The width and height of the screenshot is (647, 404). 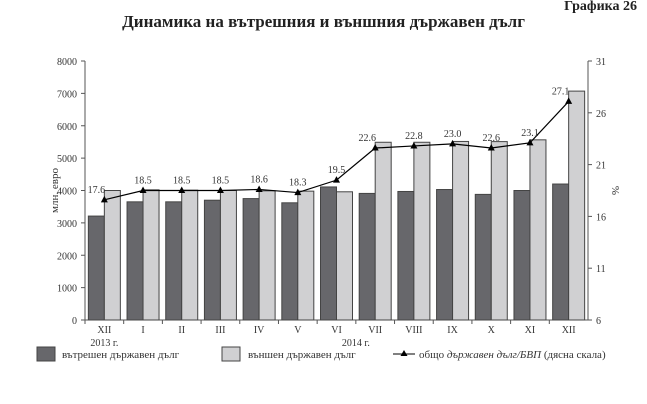 I want to click on data-label: 27.1, so click(x=561, y=91).